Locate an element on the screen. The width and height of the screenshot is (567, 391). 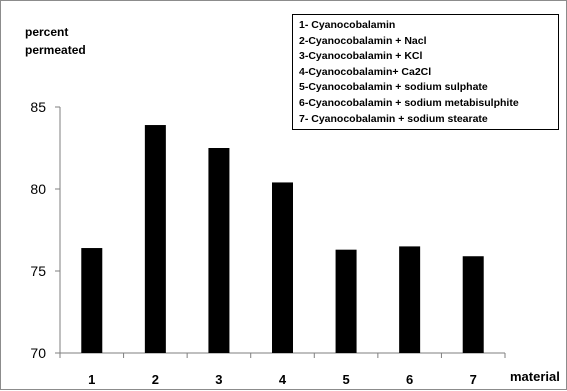
x-tick-label-2: 2 is located at coordinates (155, 379).